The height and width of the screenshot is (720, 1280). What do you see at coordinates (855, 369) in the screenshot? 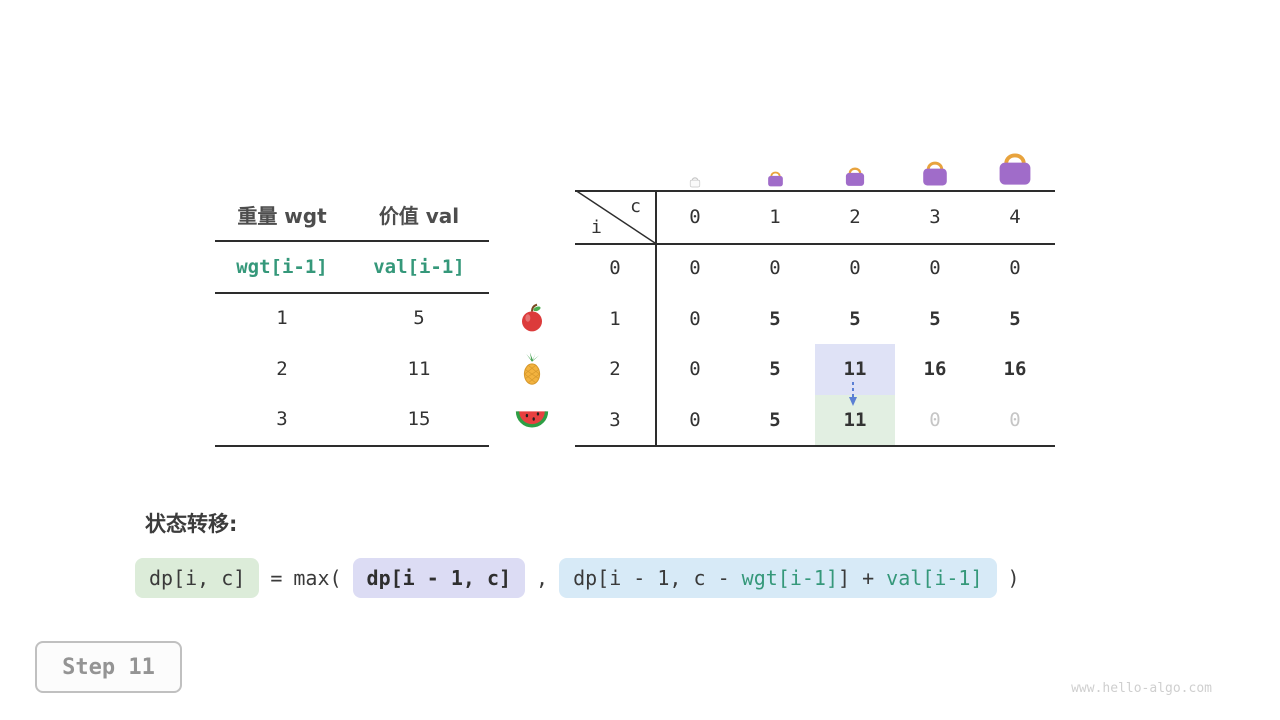
I see `dp-cell-2-2-highlight-source: 11` at bounding box center [855, 369].